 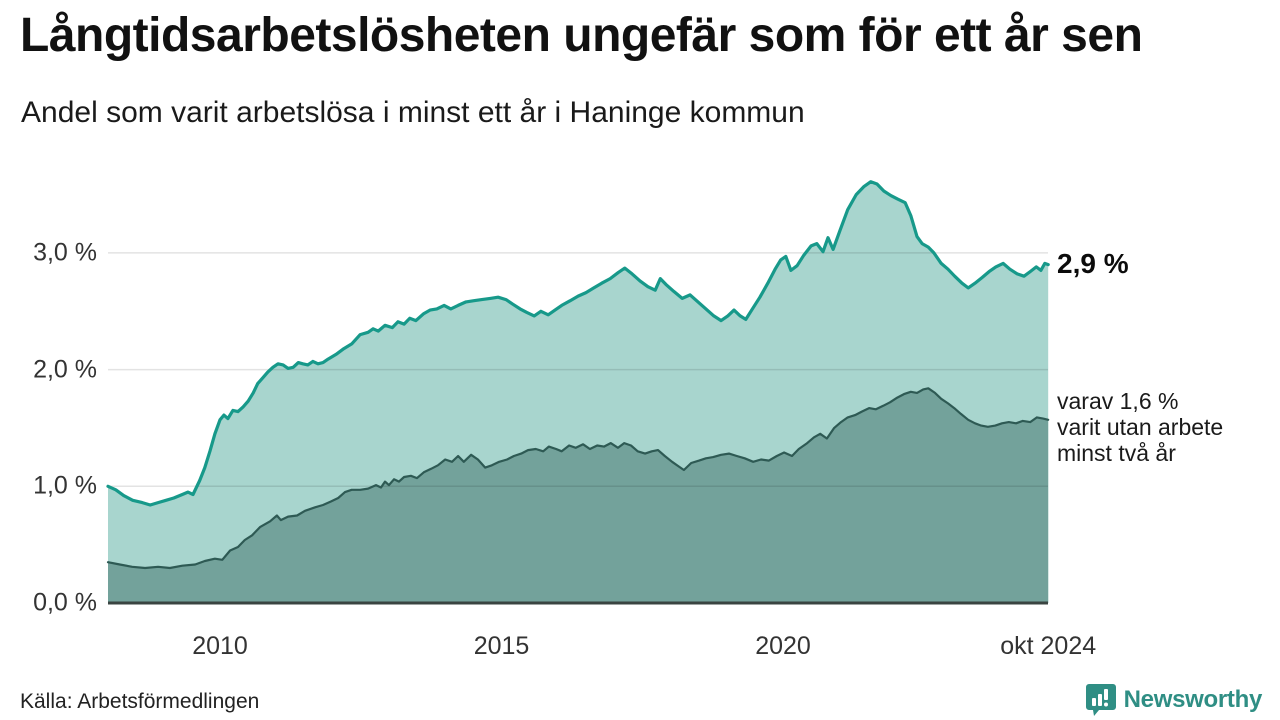 What do you see at coordinates (65, 369) in the screenshot?
I see `y-axis-label-2: 2,0 %` at bounding box center [65, 369].